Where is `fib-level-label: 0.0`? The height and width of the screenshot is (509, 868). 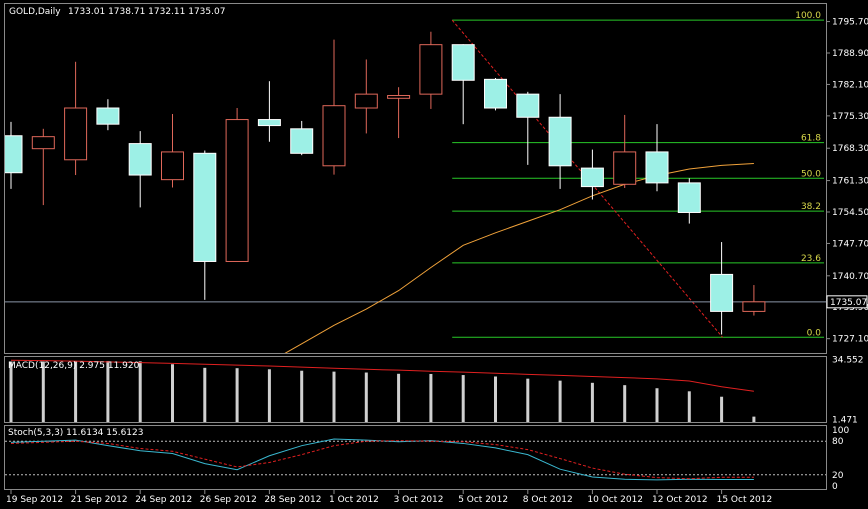 fib-level-label: 0.0 is located at coordinates (814, 333).